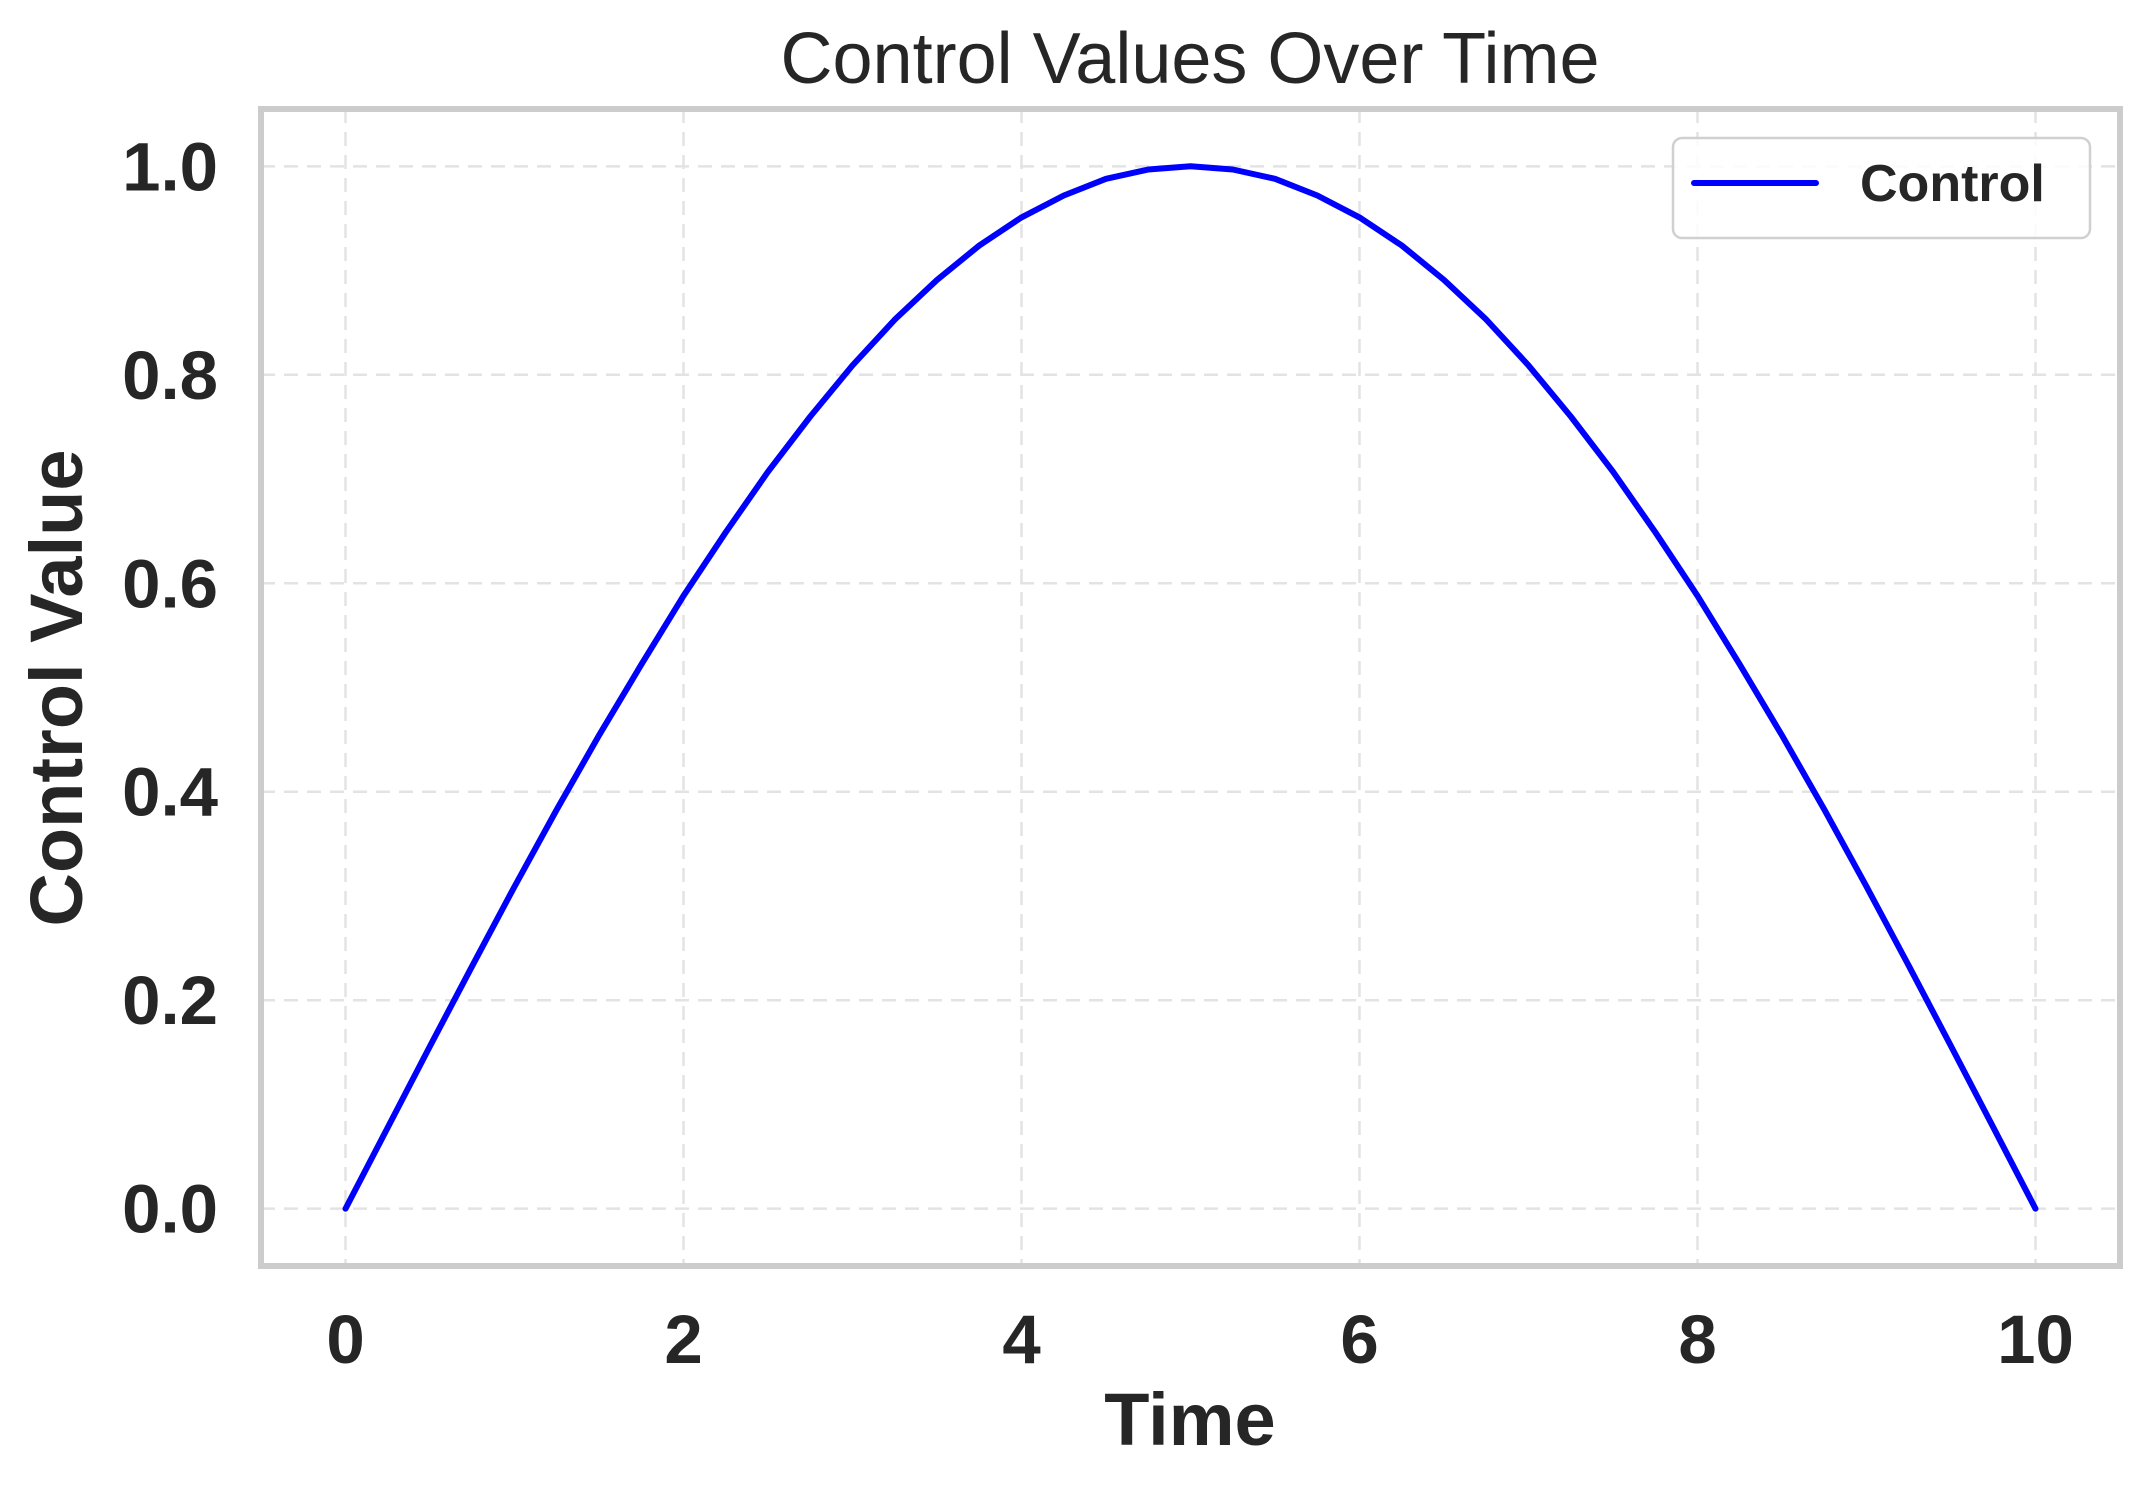 The height and width of the screenshot is (1488, 2149). Describe the element at coordinates (170, 166) in the screenshot. I see `y-tick-label: 1.0` at that location.